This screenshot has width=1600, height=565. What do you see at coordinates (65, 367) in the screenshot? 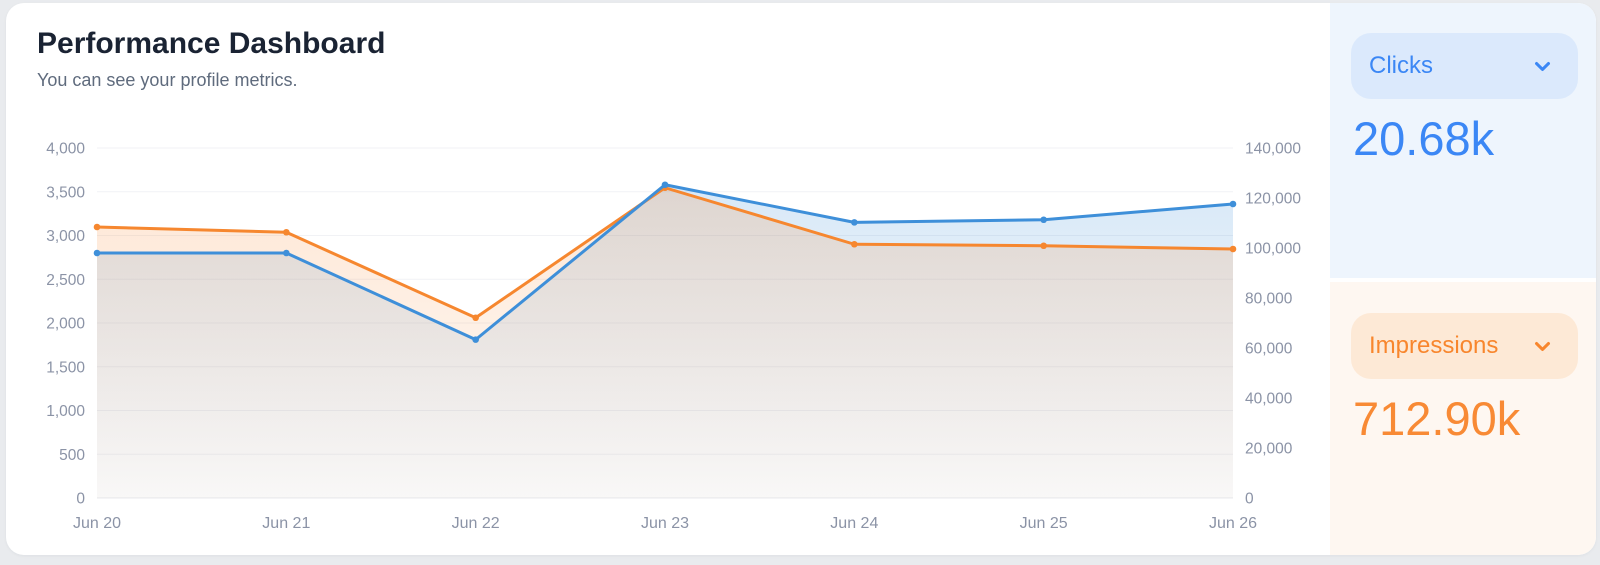
I see `axis-tick-label: 1,500` at bounding box center [65, 367].